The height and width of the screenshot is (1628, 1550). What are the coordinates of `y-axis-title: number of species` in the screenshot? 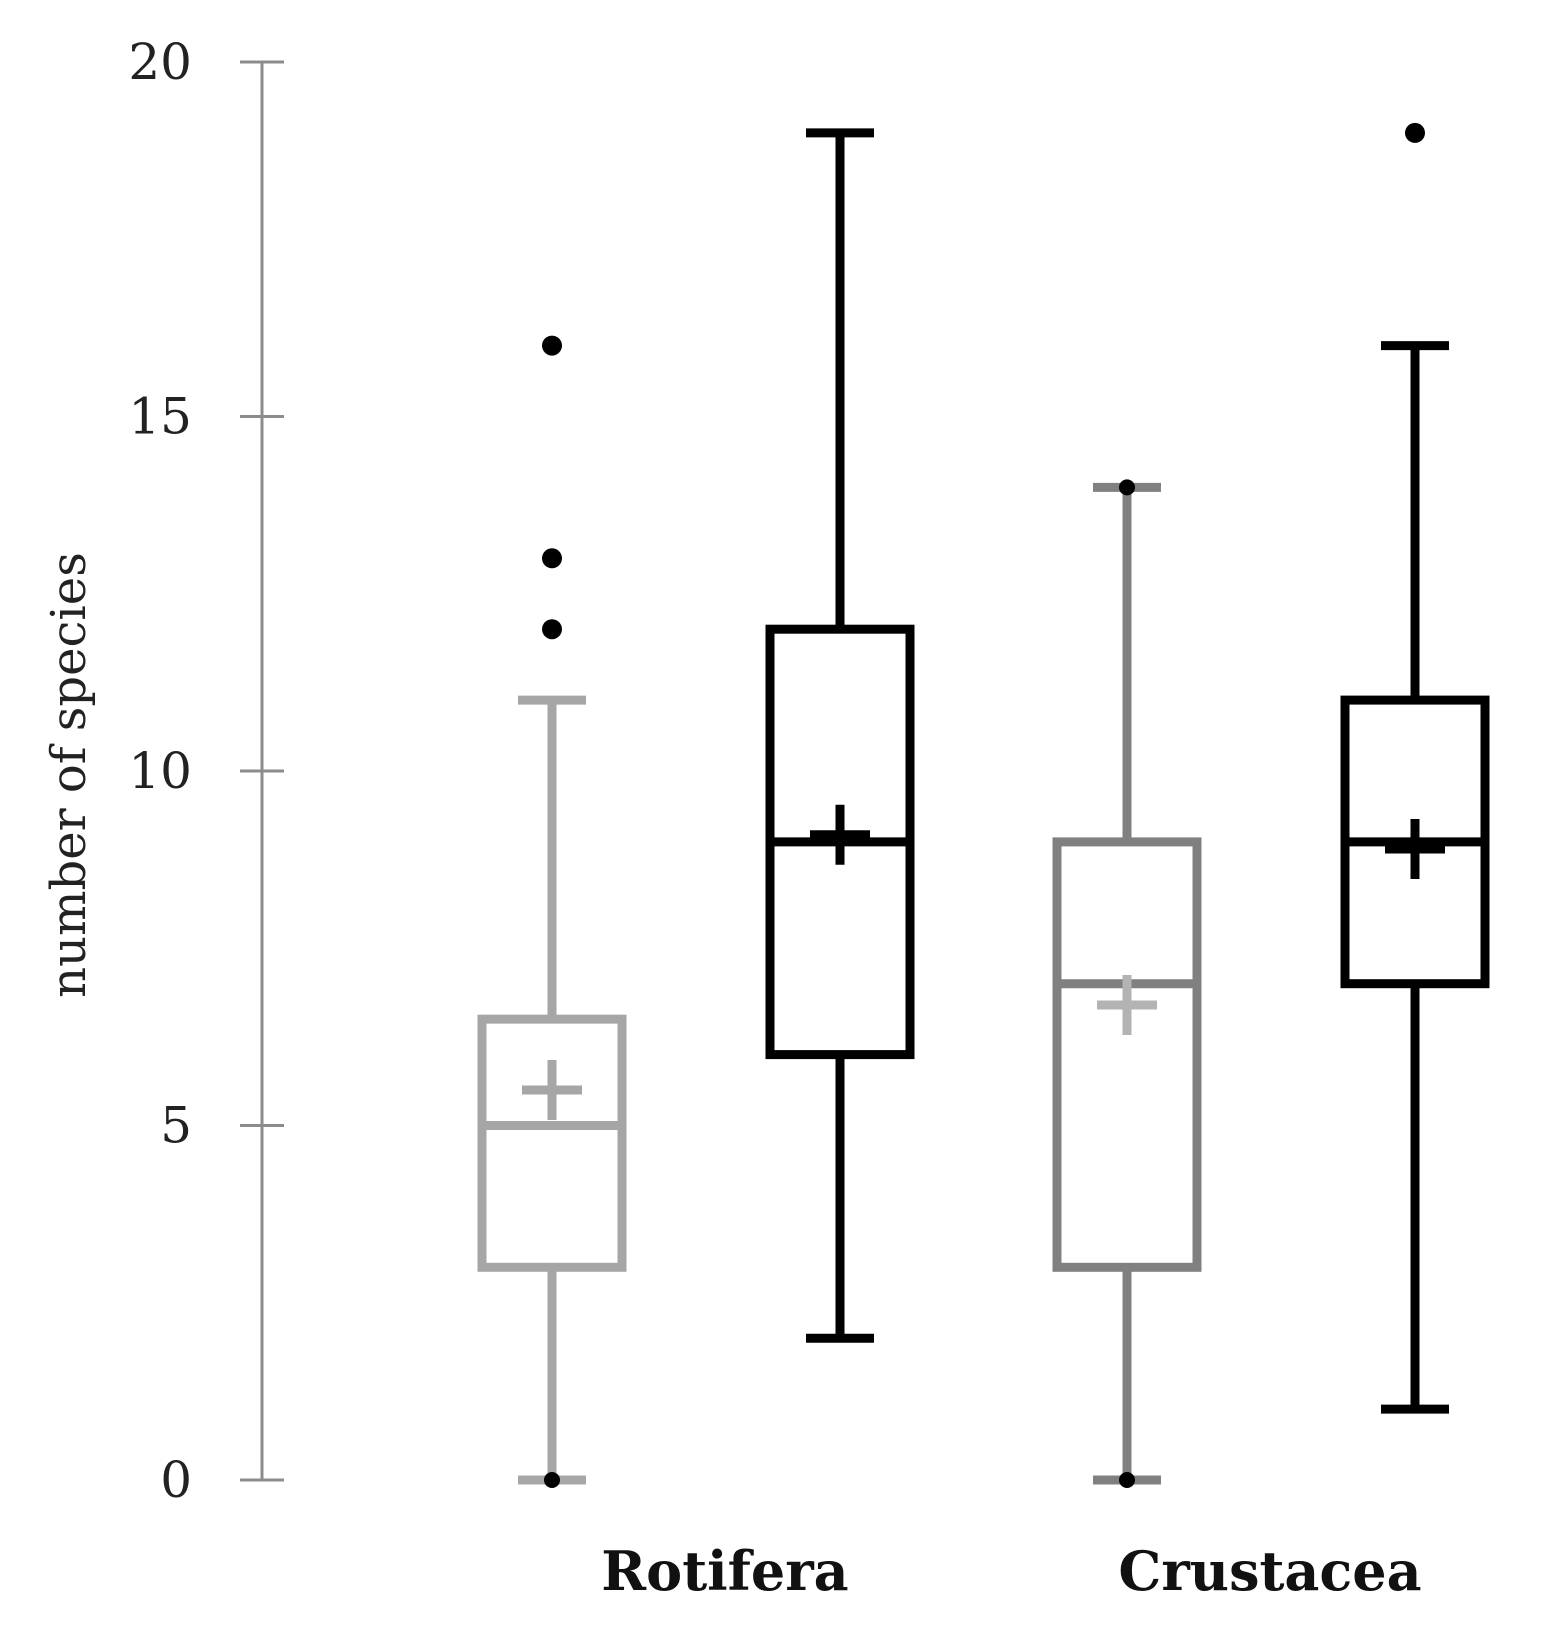 It's located at (69, 775).